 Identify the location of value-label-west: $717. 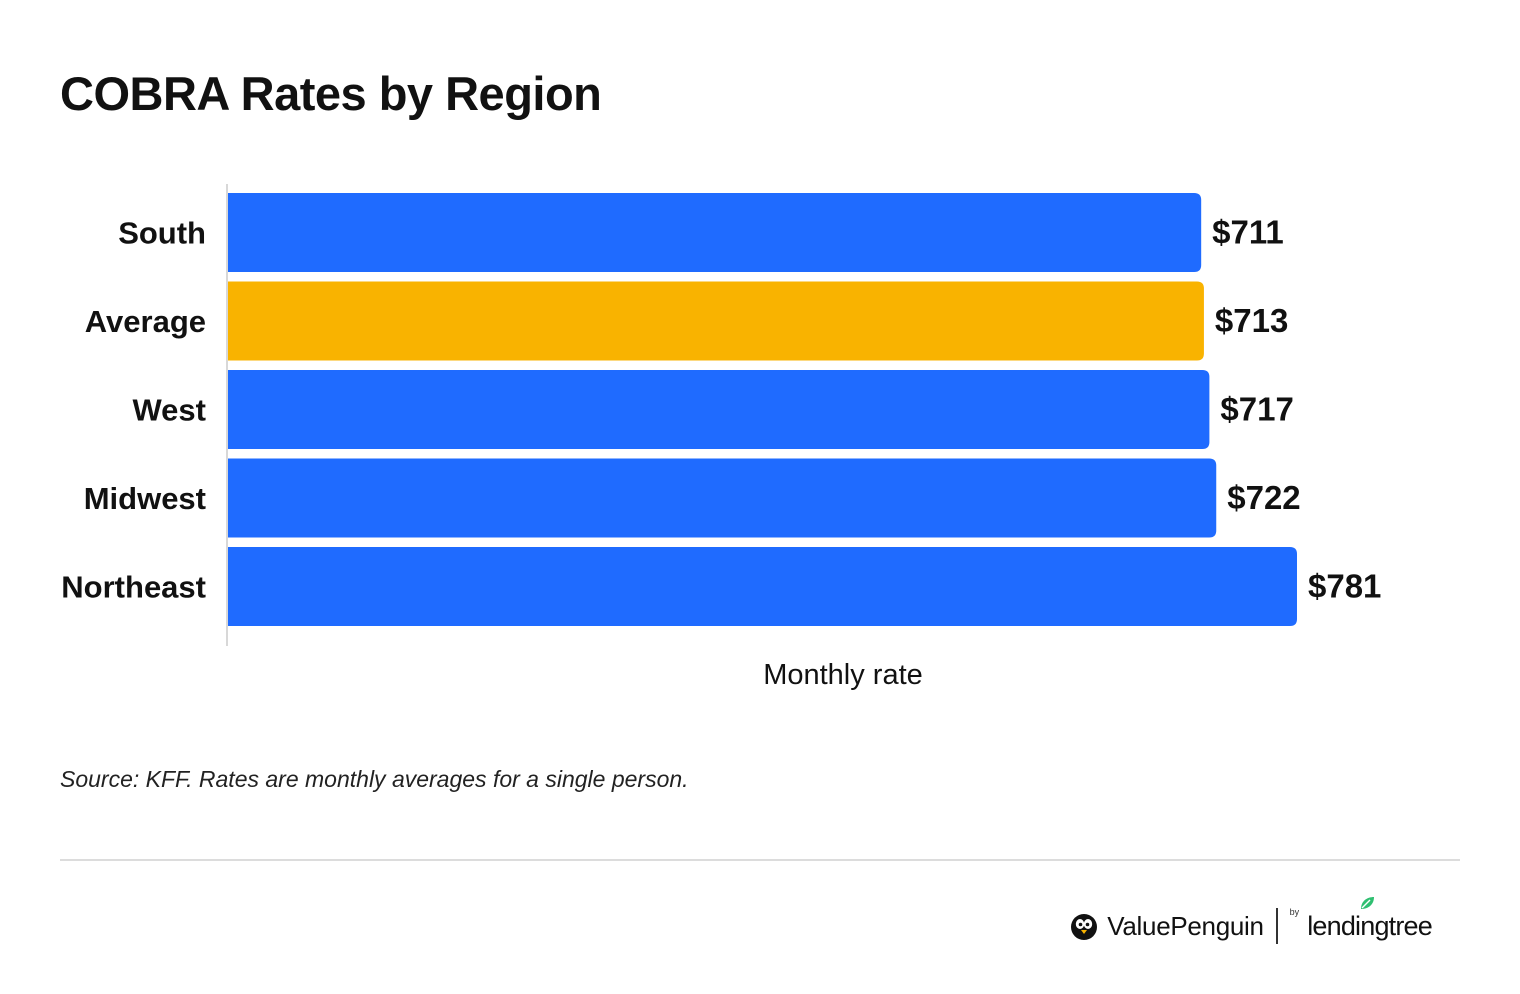
(1256, 409).